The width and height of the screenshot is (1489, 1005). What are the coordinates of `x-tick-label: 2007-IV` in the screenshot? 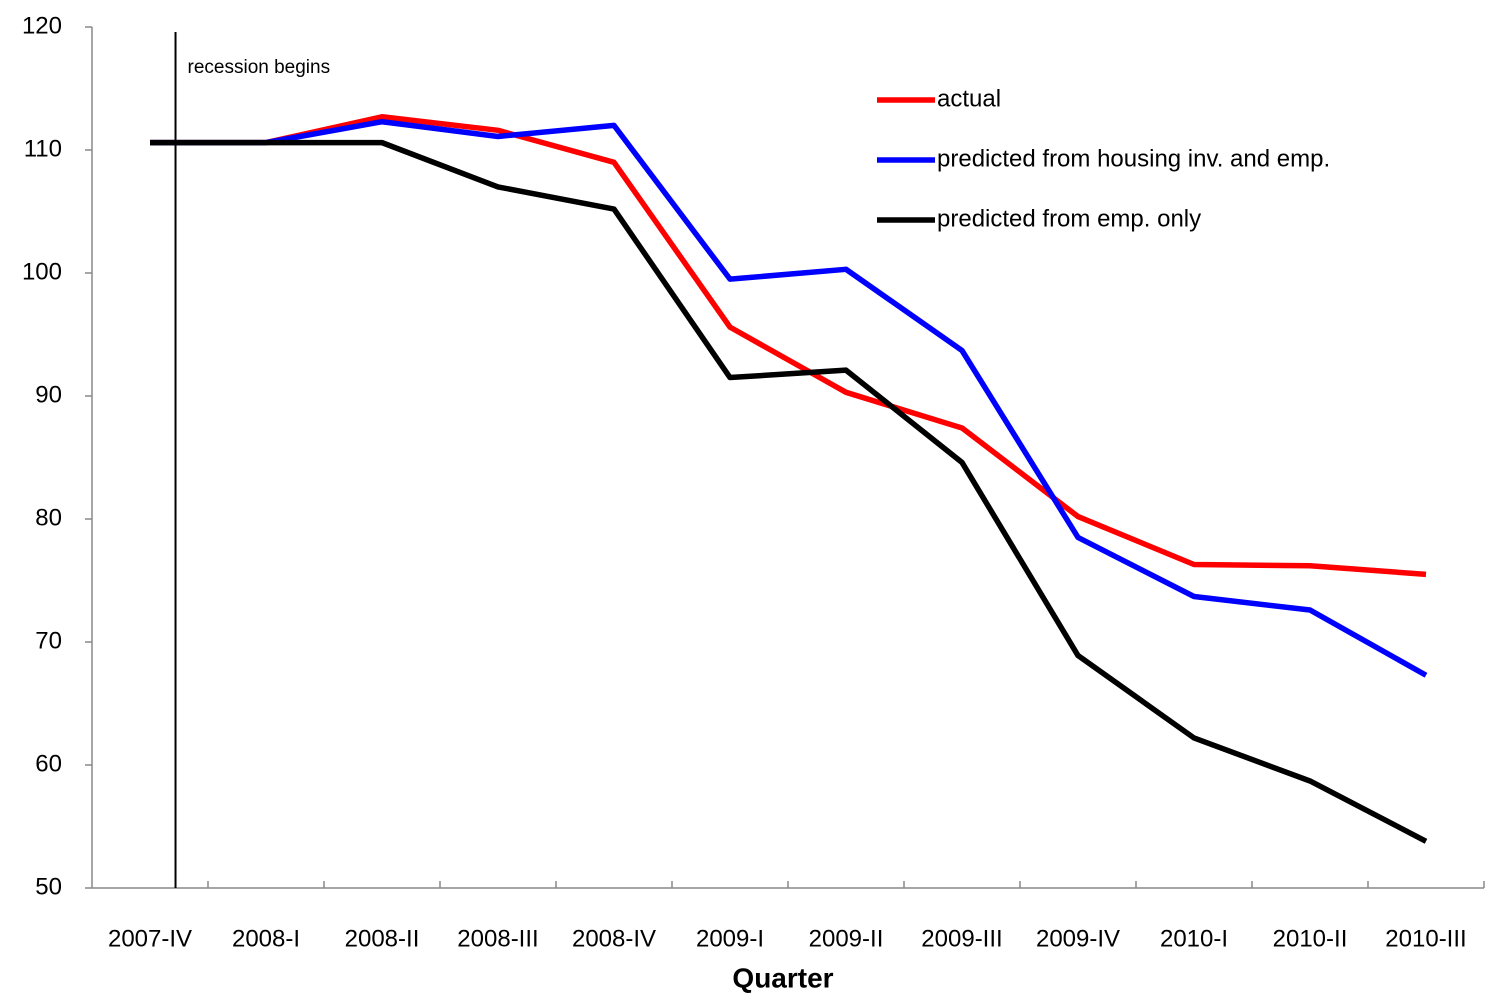 It's located at (150, 938).